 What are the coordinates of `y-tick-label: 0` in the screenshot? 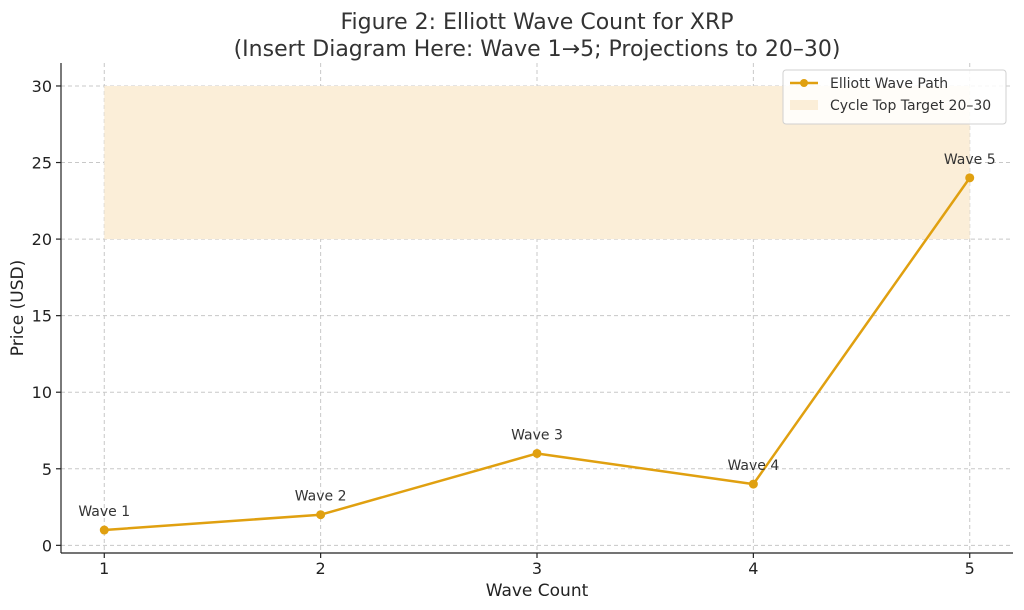 It's located at (47, 545).